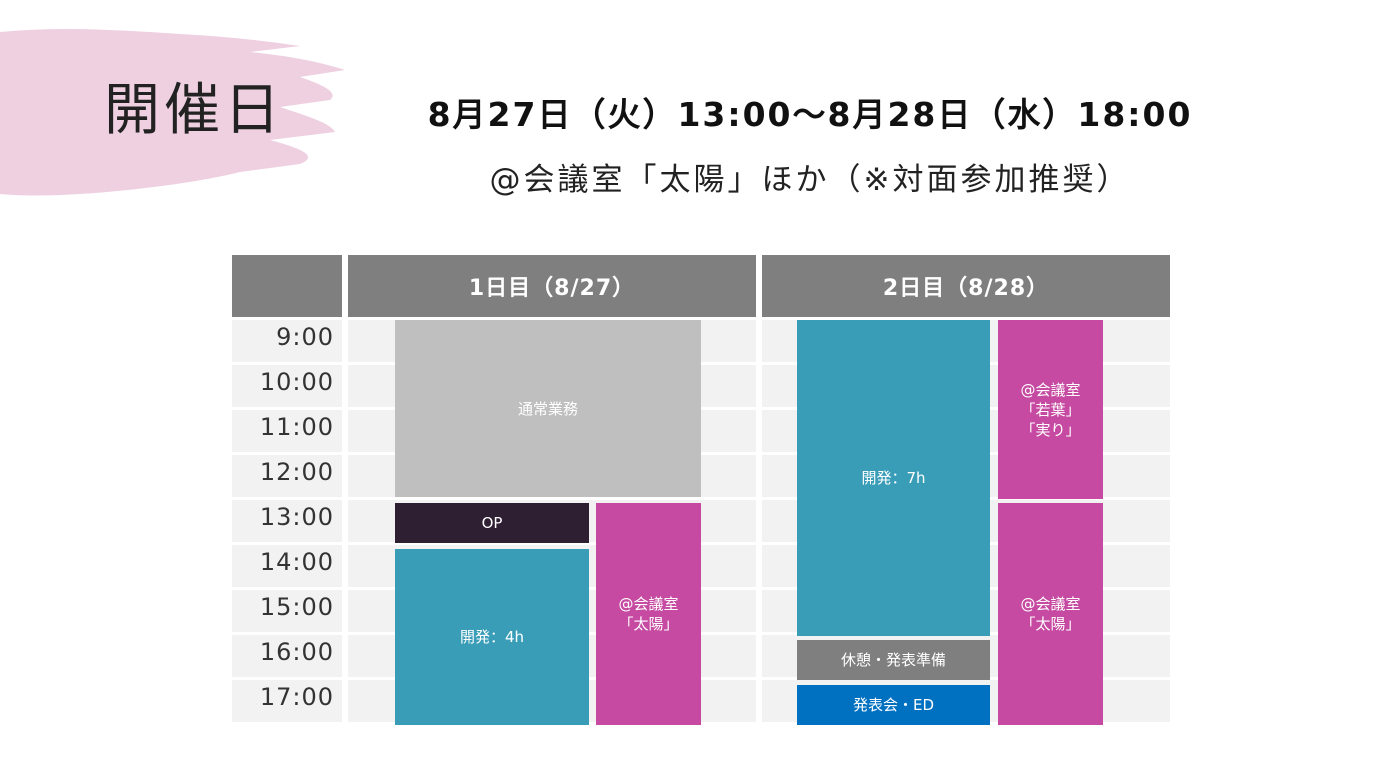 This screenshot has width=1400, height=782. Describe the element at coordinates (648, 614) in the screenshot. I see `event-room-taiyo-day1: @会議室 「太陽」` at that location.